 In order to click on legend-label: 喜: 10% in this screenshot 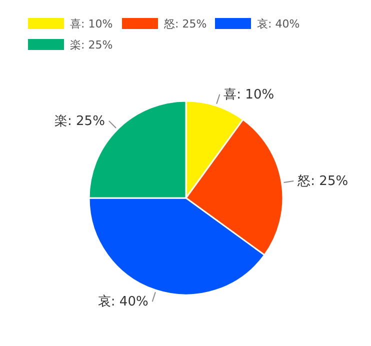, I will do `click(91, 24)`.